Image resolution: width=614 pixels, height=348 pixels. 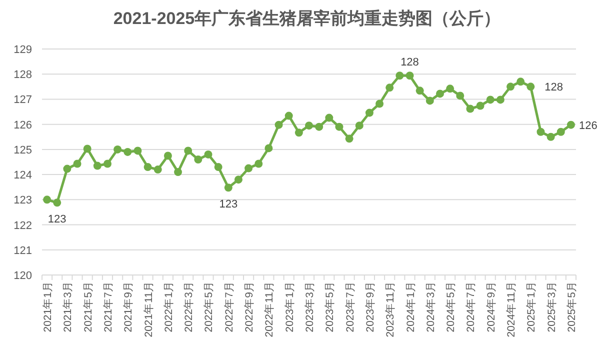 I want to click on y-tick-label: 126, so click(x=23, y=125).